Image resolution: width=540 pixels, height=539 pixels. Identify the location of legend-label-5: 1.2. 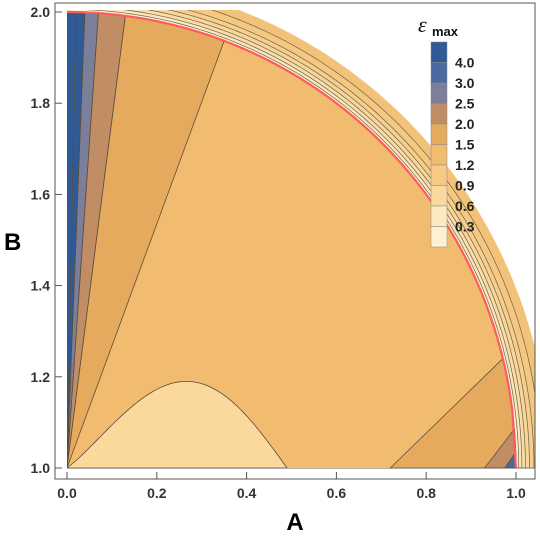
(465, 165).